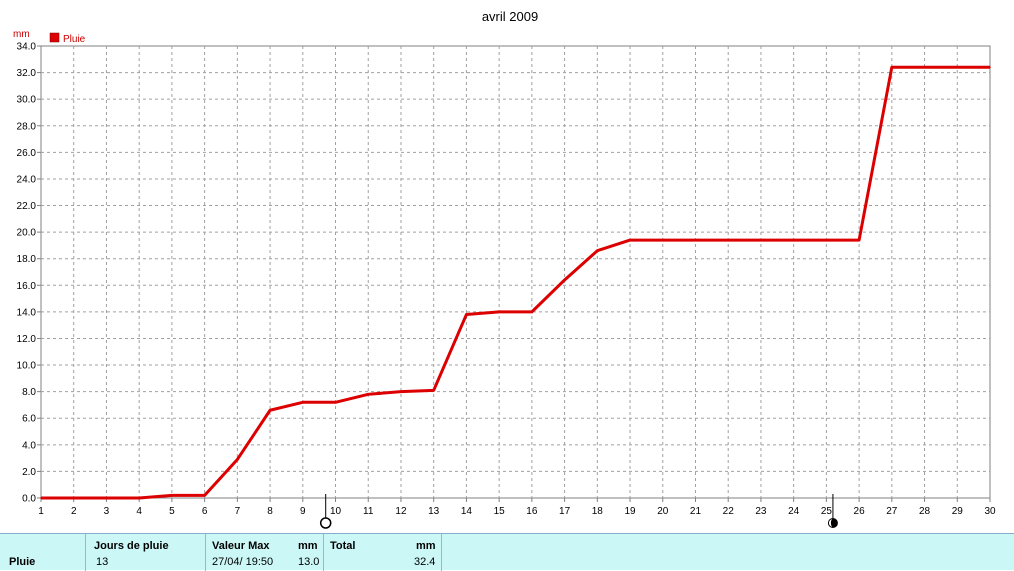 The height and width of the screenshot is (571, 1014). What do you see at coordinates (41, 511) in the screenshot?
I see `x-tick-label: 1` at bounding box center [41, 511].